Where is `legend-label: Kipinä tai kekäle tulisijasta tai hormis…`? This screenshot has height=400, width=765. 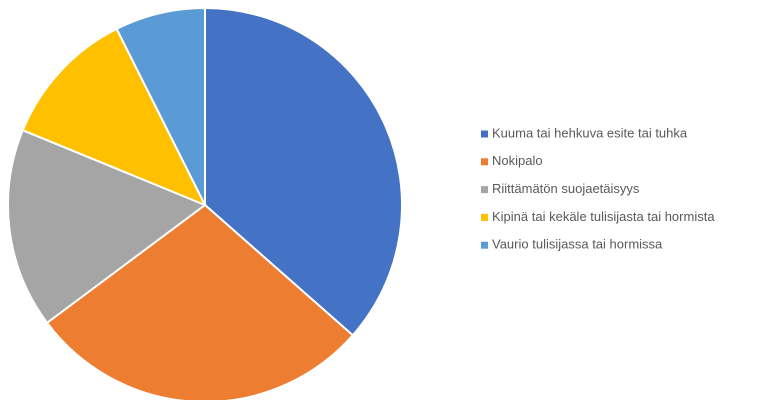
legend-label: Kipinä tai kekäle tulisijasta tai hormis… is located at coordinates (603, 216).